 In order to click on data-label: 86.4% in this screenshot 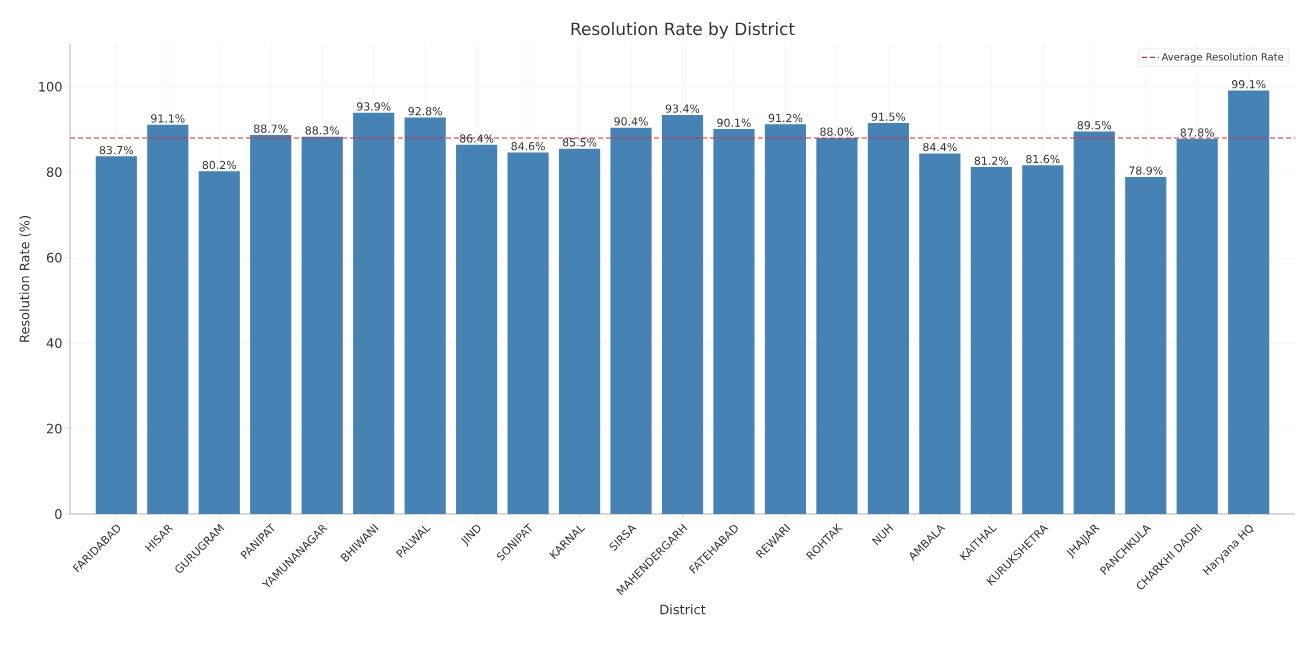, I will do `click(476, 138)`.